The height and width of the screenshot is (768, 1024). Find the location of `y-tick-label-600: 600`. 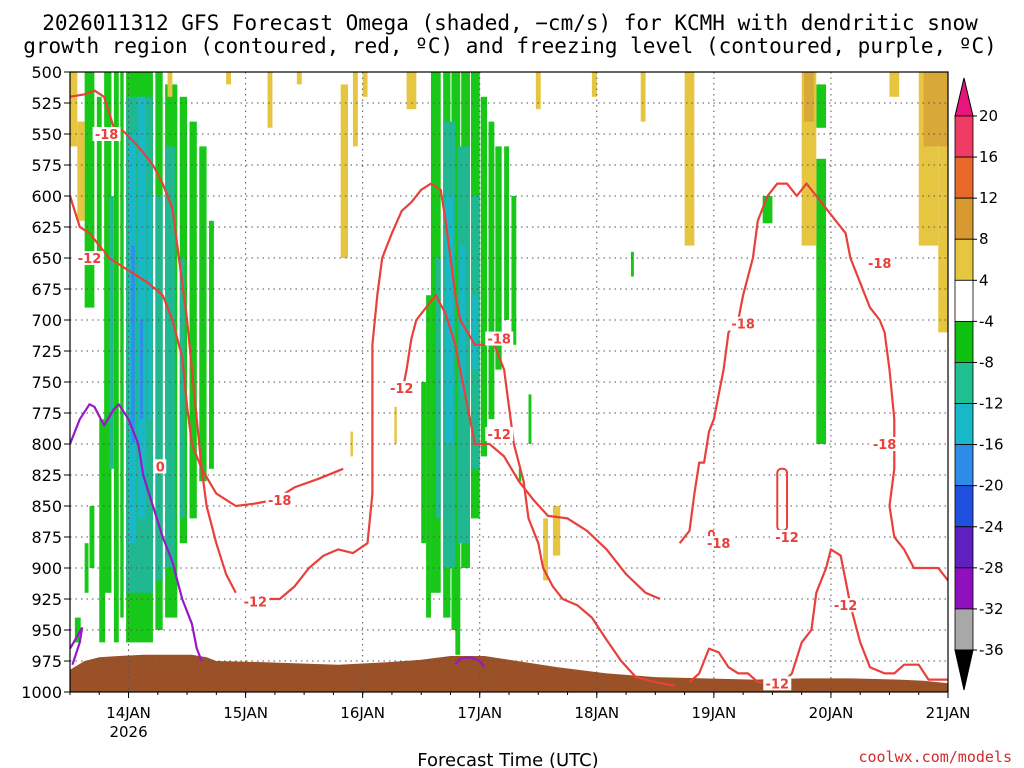

y-tick-label-600: 600 is located at coordinates (46, 196).